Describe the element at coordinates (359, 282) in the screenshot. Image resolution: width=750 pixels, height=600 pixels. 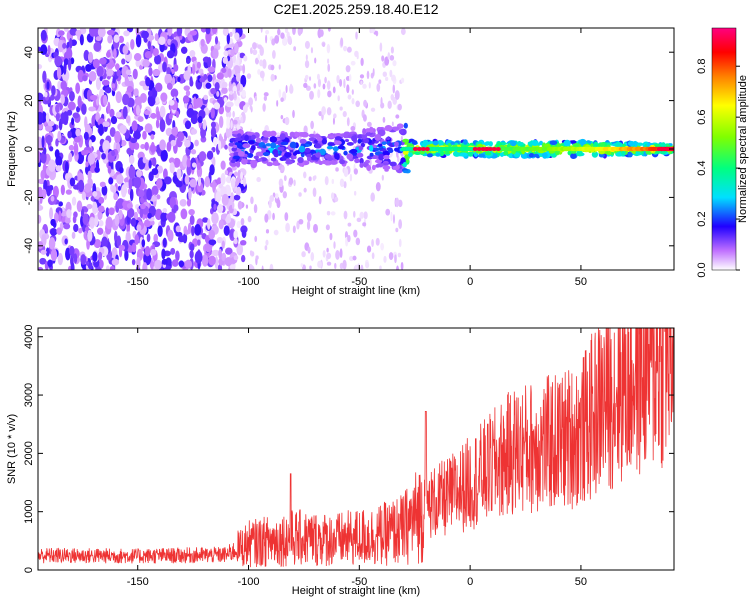
I see `spectrogram-xtick-label-2: -50` at that location.